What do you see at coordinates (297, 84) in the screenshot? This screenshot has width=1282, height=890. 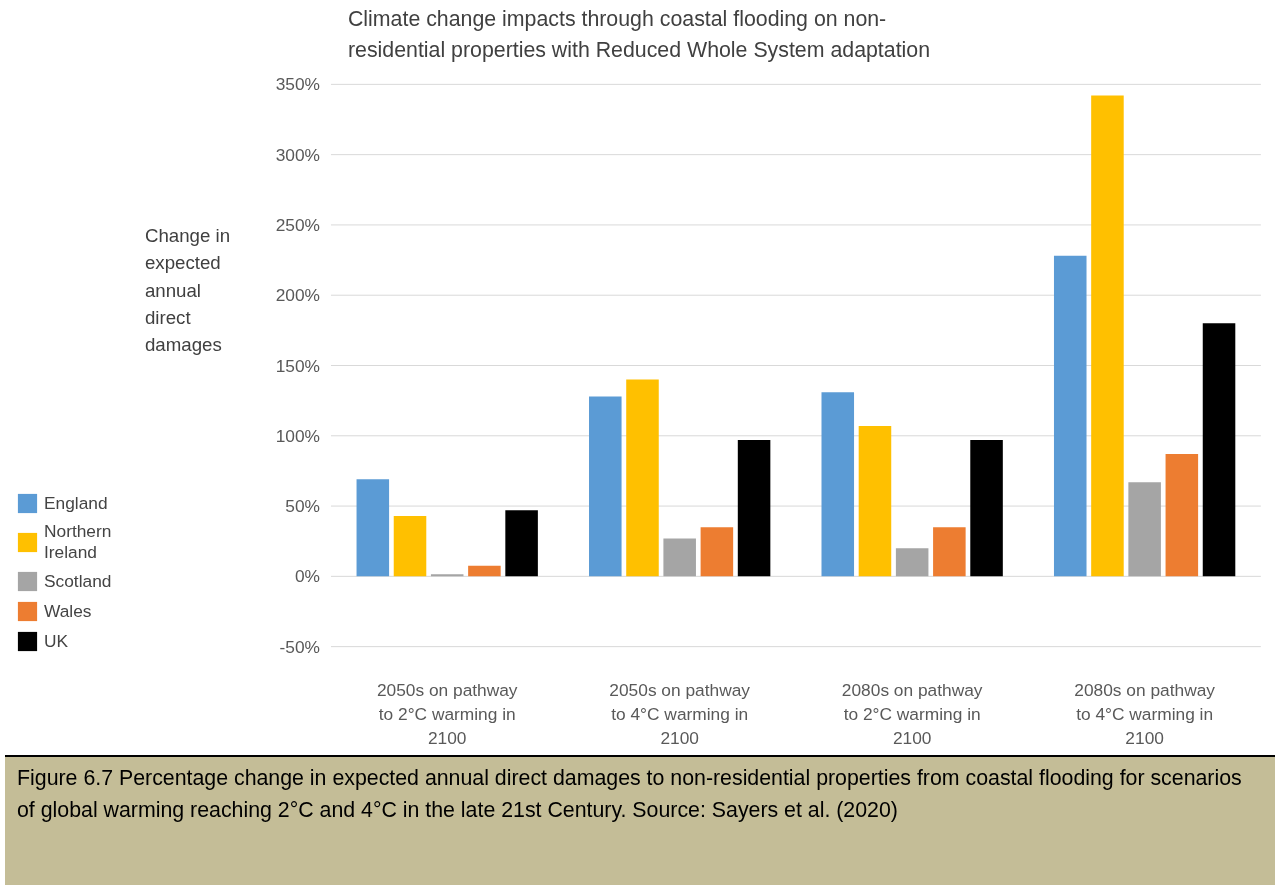 I see `y-tick-label: 350%` at bounding box center [297, 84].